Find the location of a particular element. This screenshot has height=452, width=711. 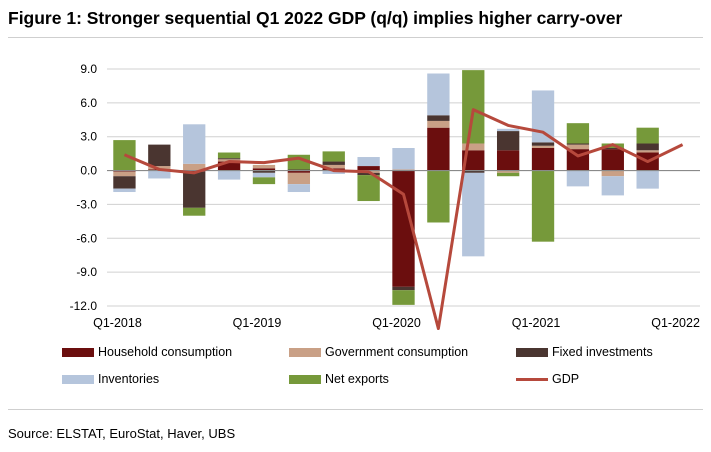

legend-swatch-household is located at coordinates (78, 352).